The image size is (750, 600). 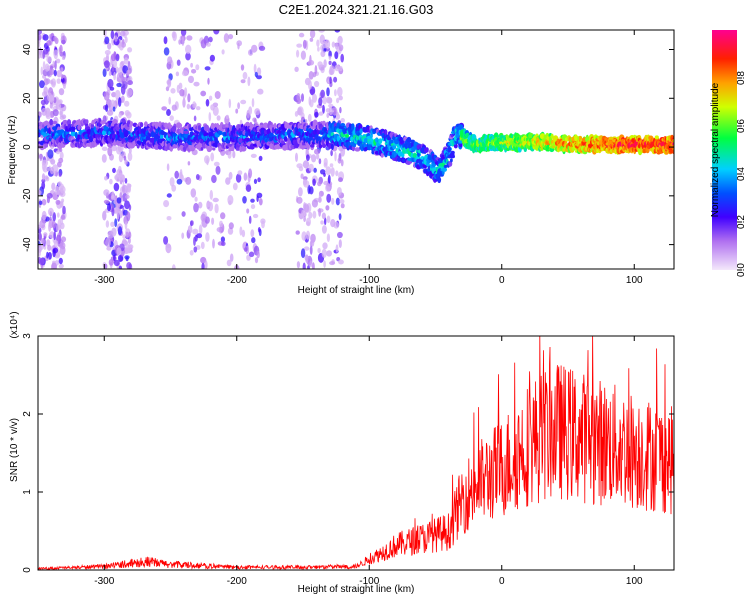 What do you see at coordinates (741, 270) in the screenshot?
I see `colorbar-tick-label: 0.0` at bounding box center [741, 270].